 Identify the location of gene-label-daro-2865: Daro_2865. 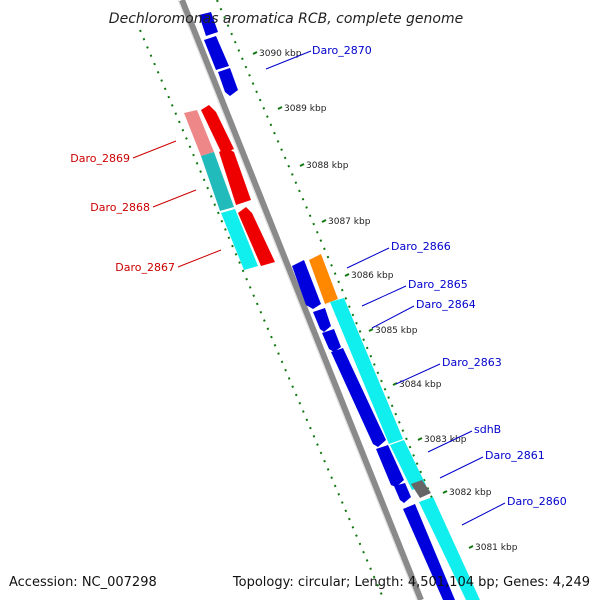
(438, 284).